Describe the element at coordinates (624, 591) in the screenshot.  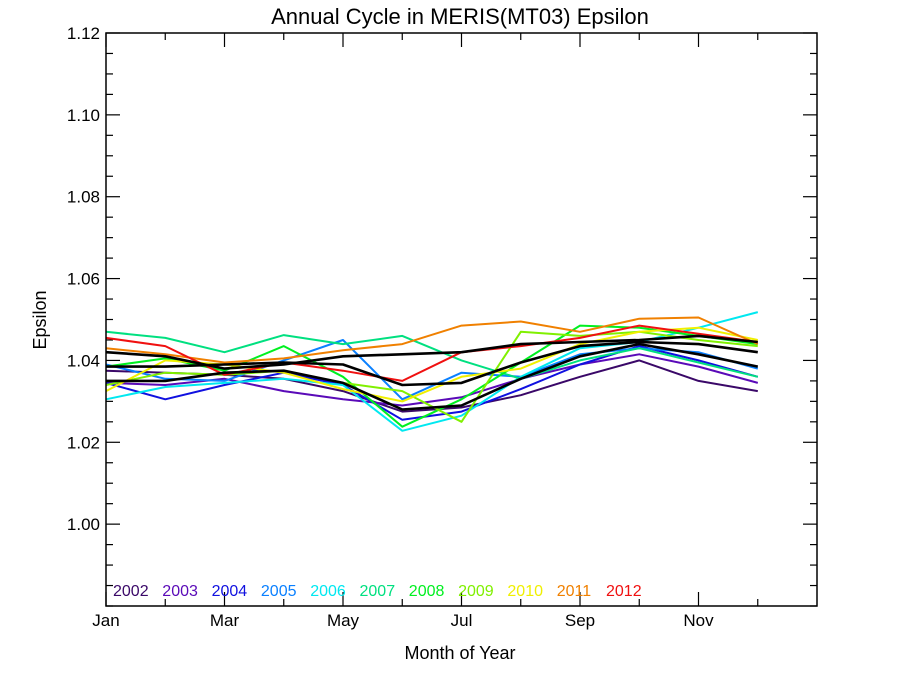
I see `legend-item-2012: 2012` at that location.